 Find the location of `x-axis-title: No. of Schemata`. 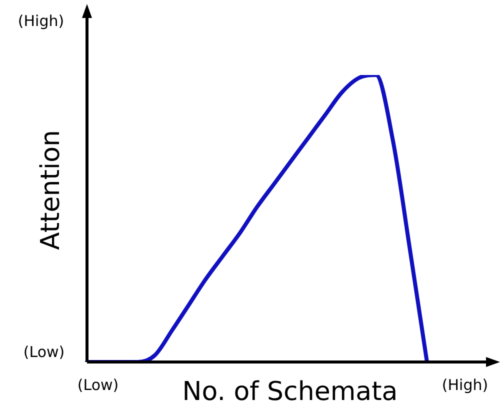

x-axis-title: No. of Schemata is located at coordinates (290, 391).